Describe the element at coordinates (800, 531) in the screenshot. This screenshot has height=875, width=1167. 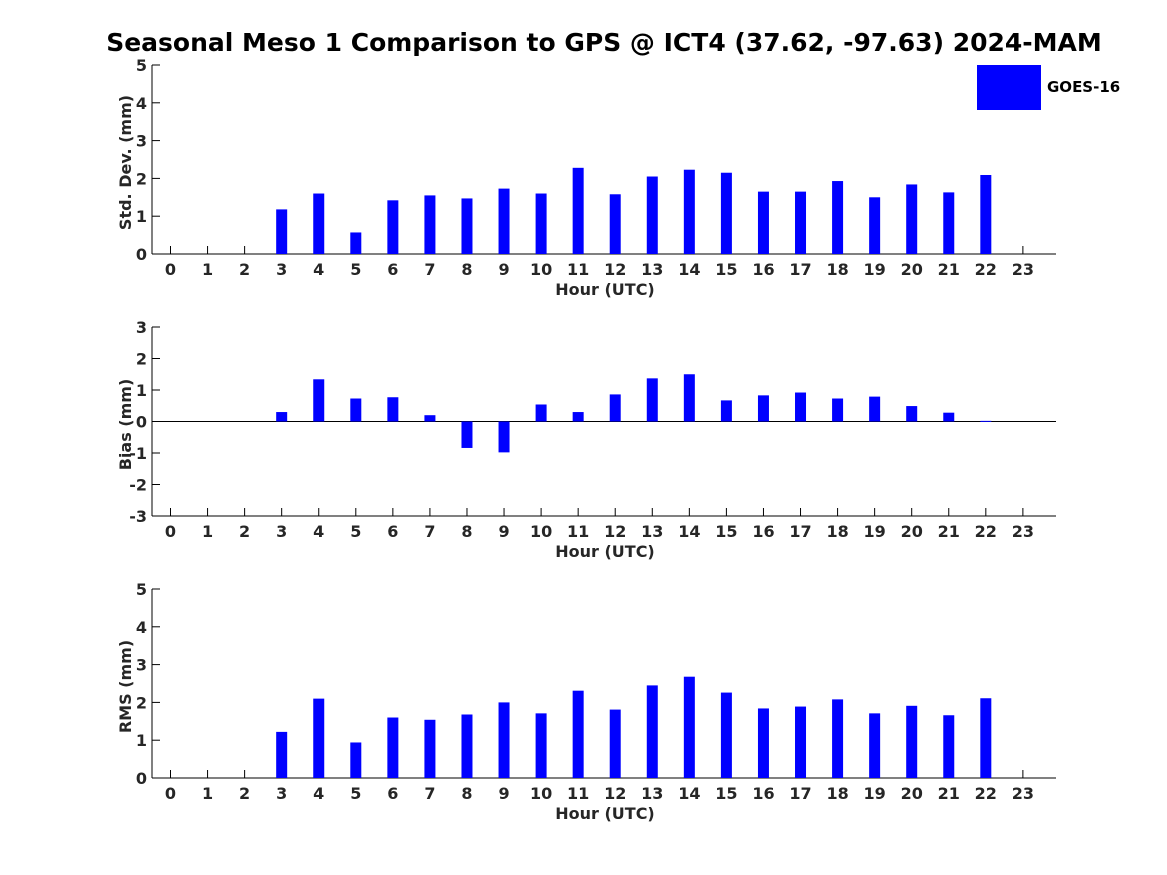
I see `x-tick-label: 17` at that location.